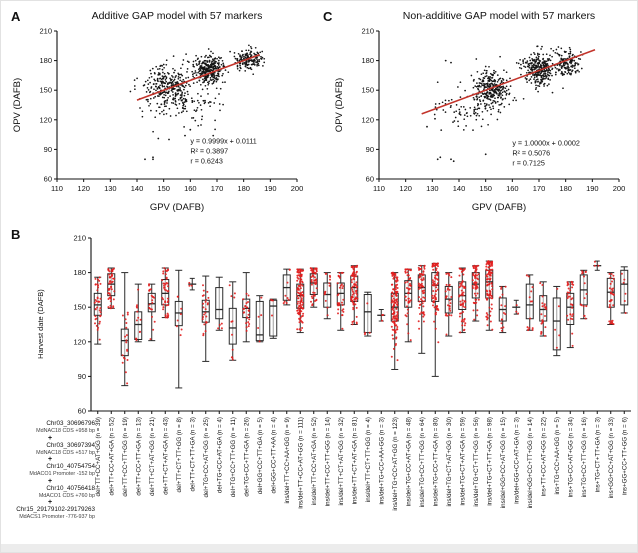 Image resolution: width=638 pixels, height=553 pixels. What do you see at coordinates (70, 488) in the screenshot?
I see `marker-name: Chr10_40756418` at bounding box center [70, 488].